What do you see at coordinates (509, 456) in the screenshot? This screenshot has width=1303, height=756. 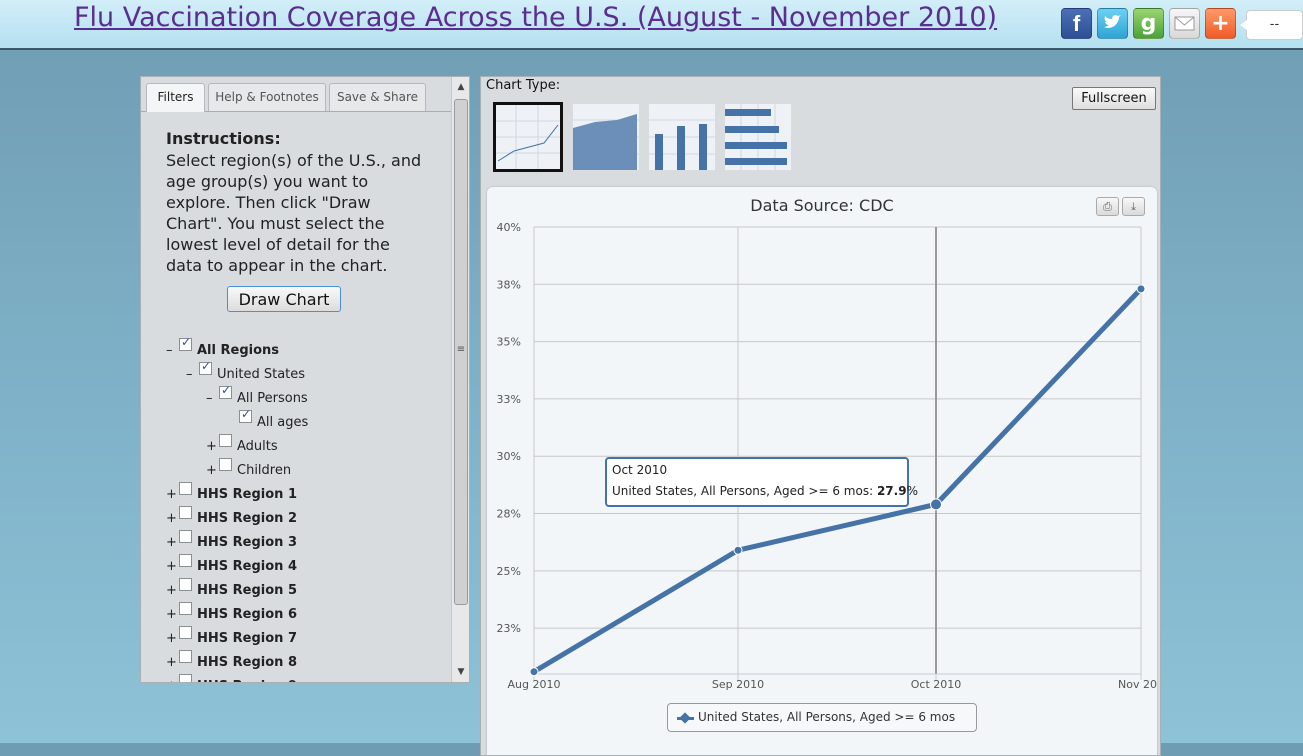 I see `y-tick-label: 30%` at bounding box center [509, 456].